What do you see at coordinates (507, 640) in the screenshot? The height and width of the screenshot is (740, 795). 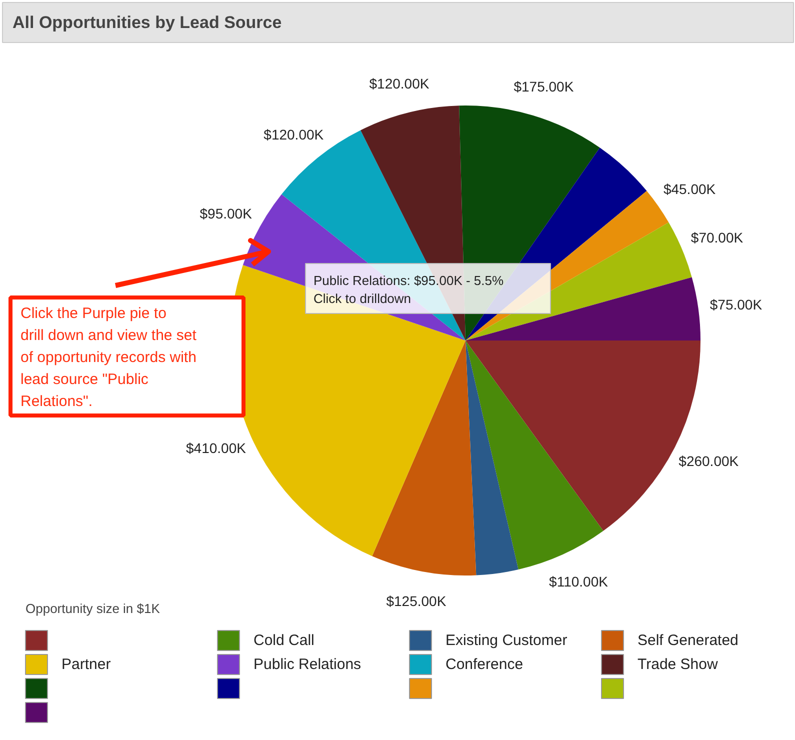 I see `legend-label: Existing Customer` at bounding box center [507, 640].